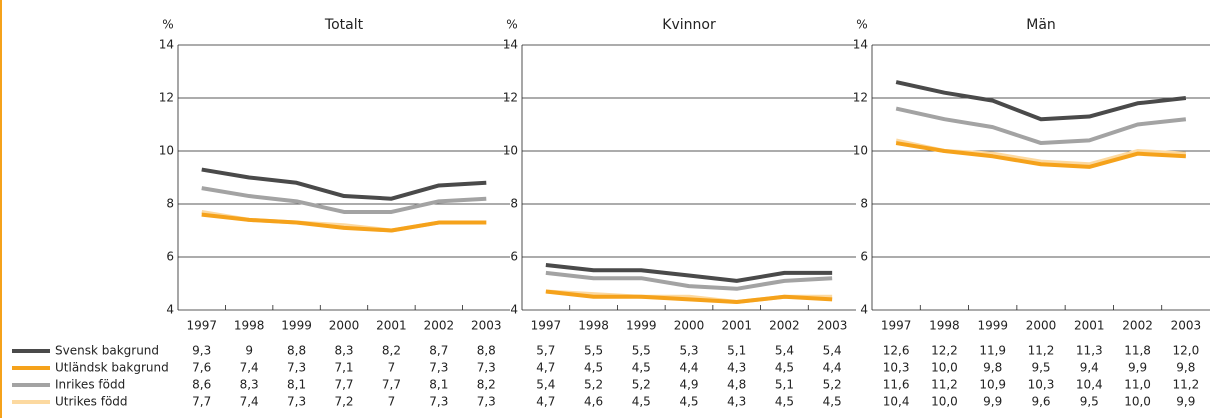 This screenshot has width=1216, height=418. I want to click on table-value: 9,4, so click(1089, 368).